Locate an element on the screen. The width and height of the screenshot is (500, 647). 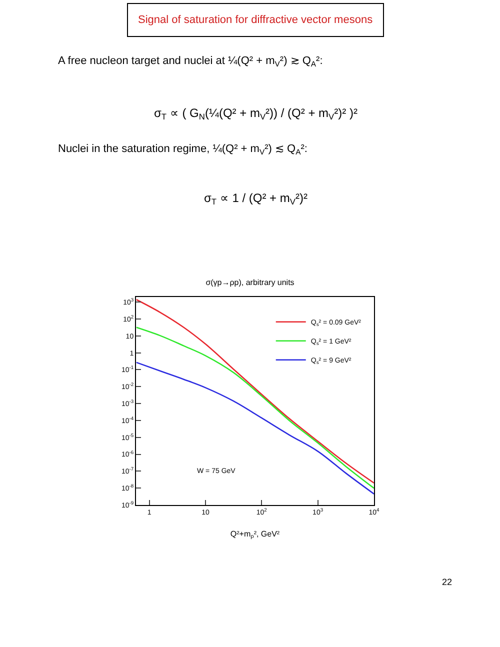
text: A free nucleon target and nuclei at ¼(Q² + m$_{V}$²) ≳ Q$_{A}$²: is located at coordinates (190, 61).